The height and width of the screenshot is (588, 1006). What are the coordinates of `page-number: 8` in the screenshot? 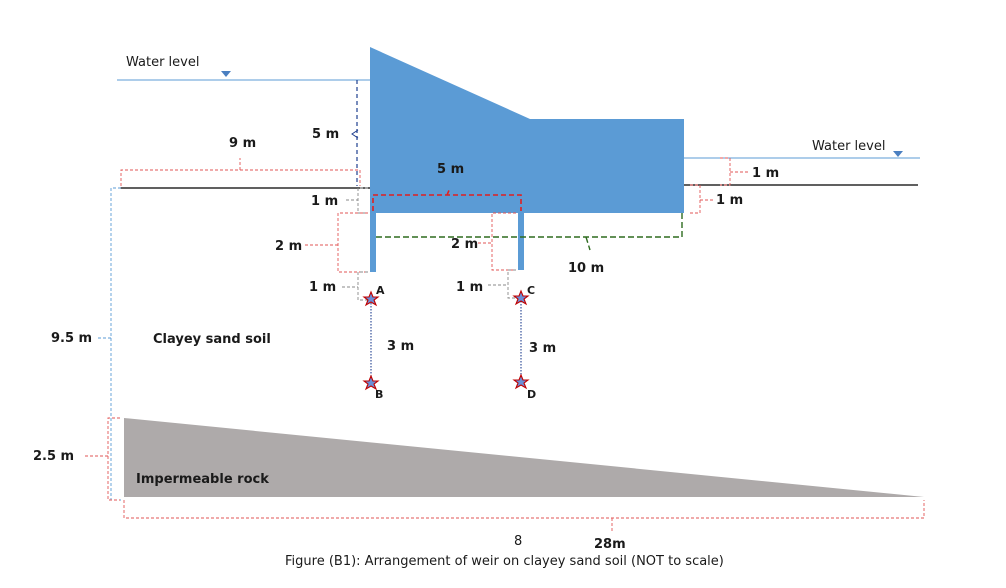 It's located at (518, 541).